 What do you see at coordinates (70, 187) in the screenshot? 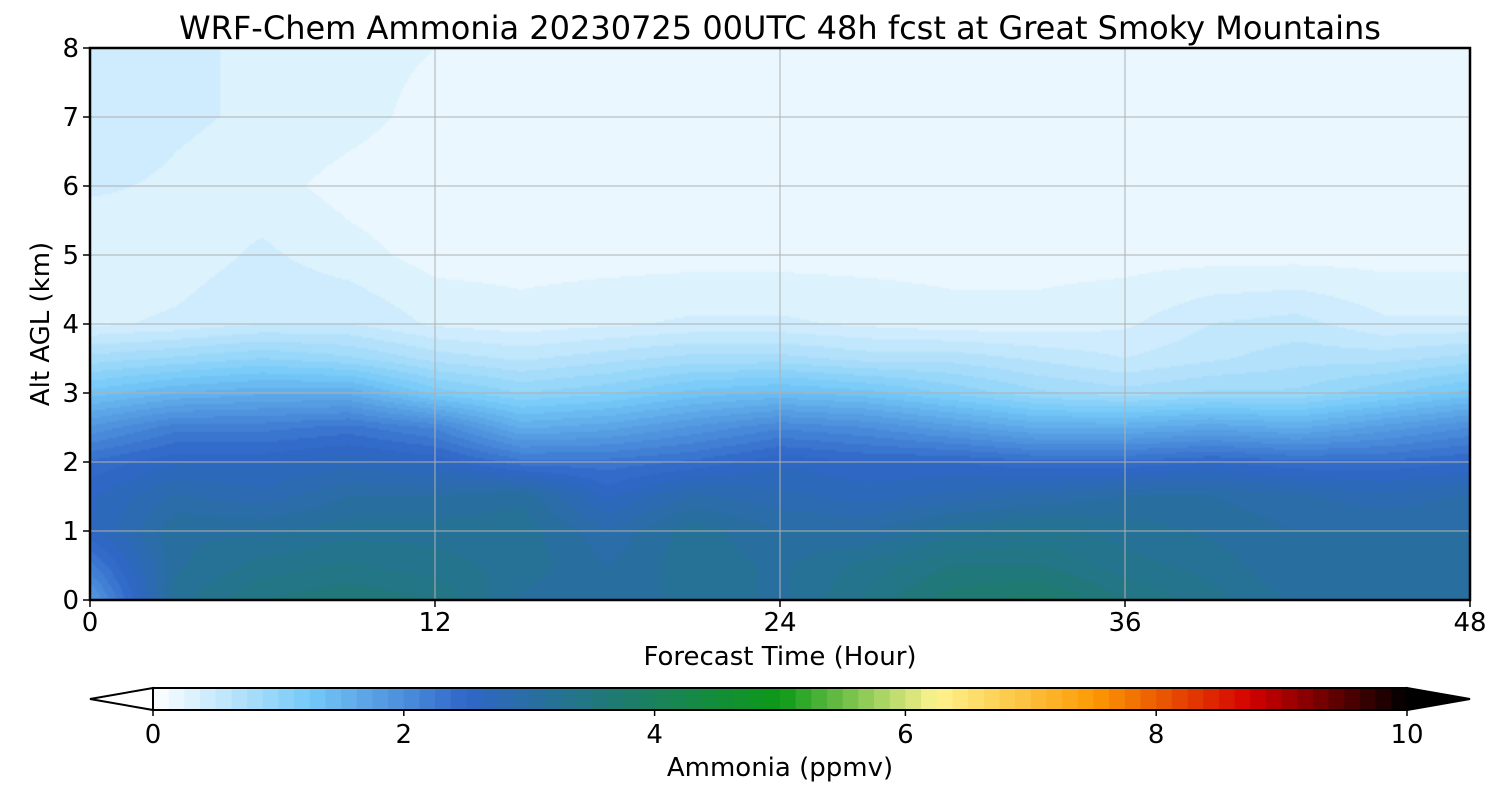
I see `y-tick-label: 6` at bounding box center [70, 187].